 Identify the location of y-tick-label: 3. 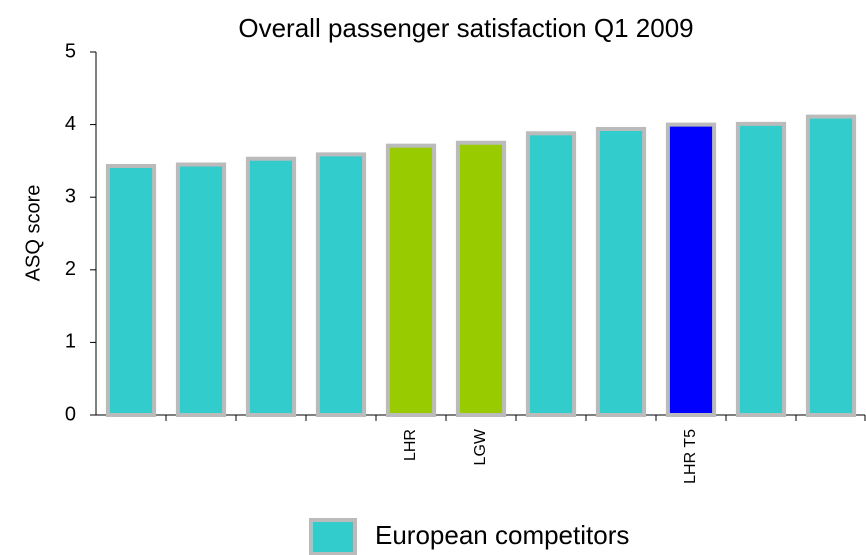
(70, 196).